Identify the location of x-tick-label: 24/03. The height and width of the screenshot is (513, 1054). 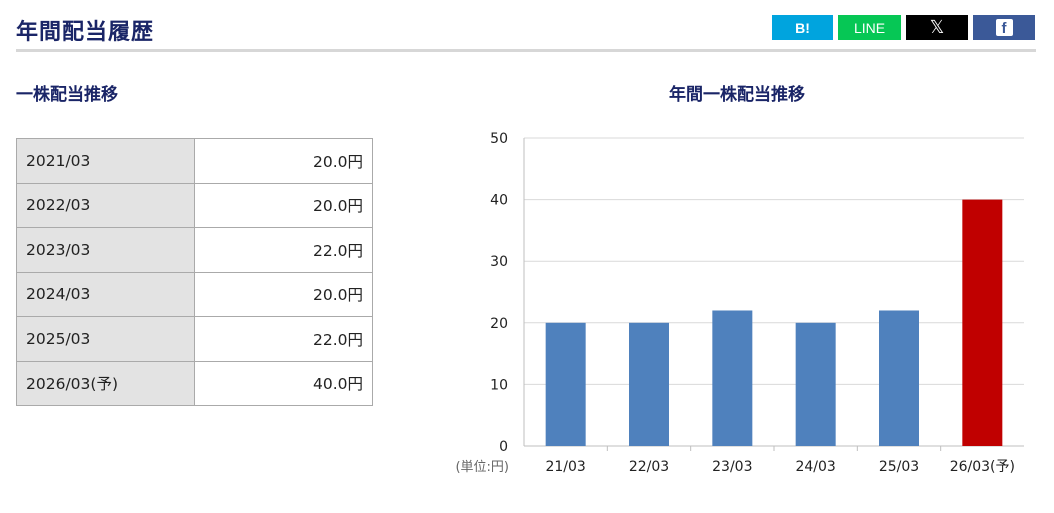
(815, 467).